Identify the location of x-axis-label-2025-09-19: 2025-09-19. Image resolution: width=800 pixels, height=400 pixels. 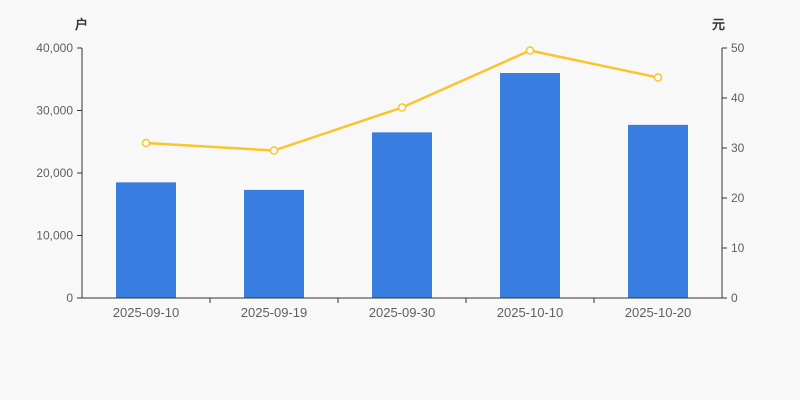
(274, 312).